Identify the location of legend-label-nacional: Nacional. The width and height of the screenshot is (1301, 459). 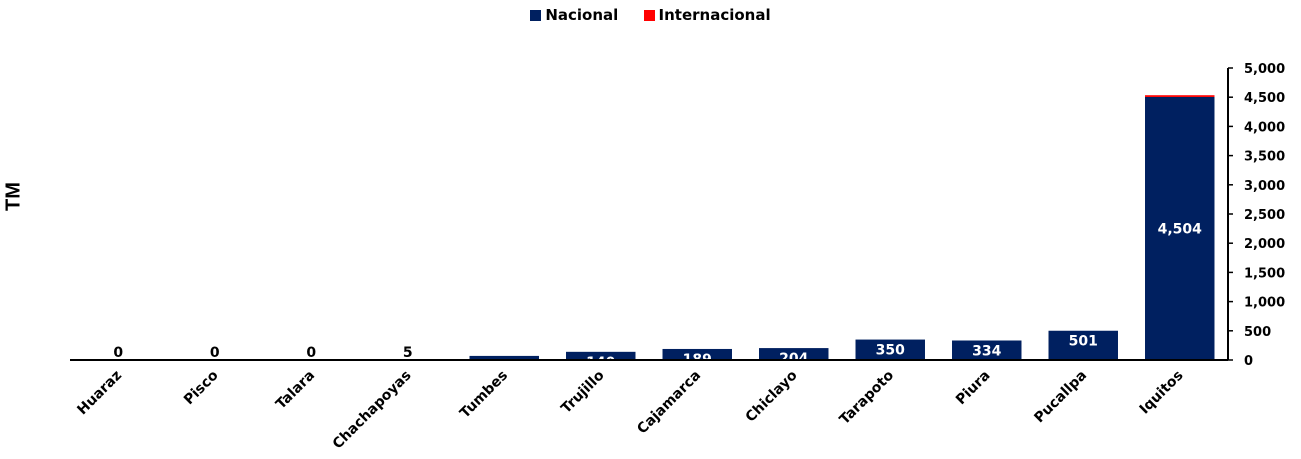
(582, 15).